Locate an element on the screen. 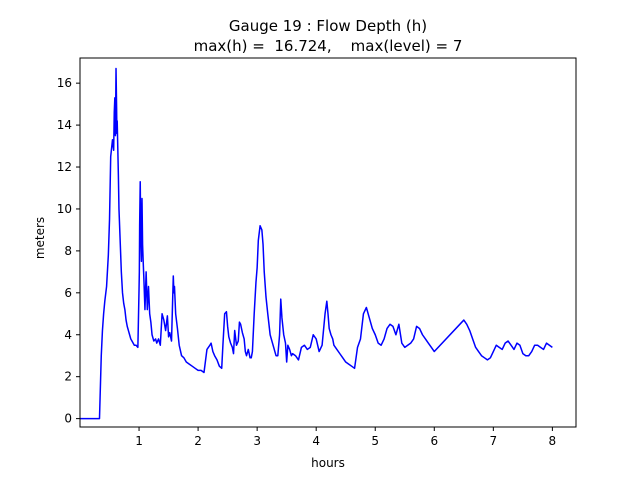  y-tick-label: 8 is located at coordinates (68, 251).